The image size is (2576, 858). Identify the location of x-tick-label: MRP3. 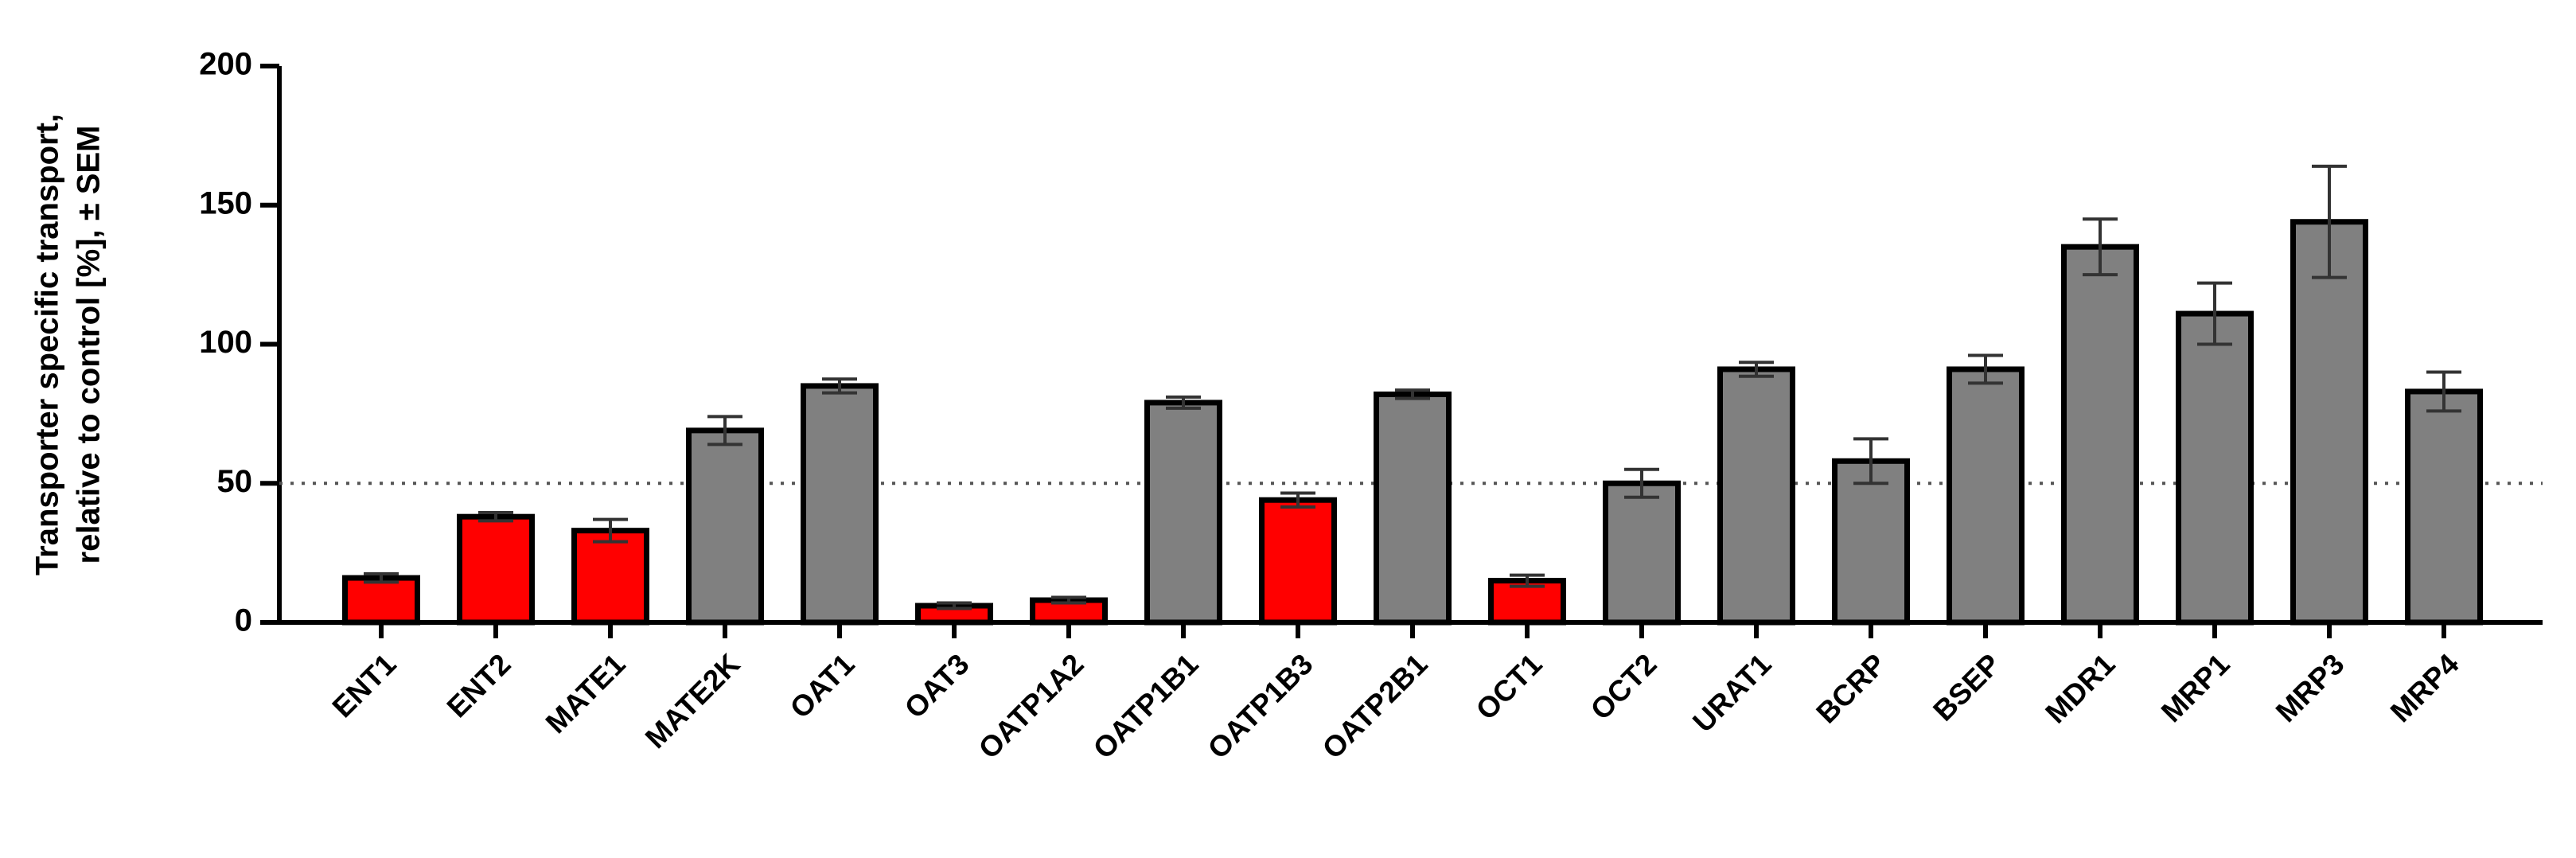
(2310, 688).